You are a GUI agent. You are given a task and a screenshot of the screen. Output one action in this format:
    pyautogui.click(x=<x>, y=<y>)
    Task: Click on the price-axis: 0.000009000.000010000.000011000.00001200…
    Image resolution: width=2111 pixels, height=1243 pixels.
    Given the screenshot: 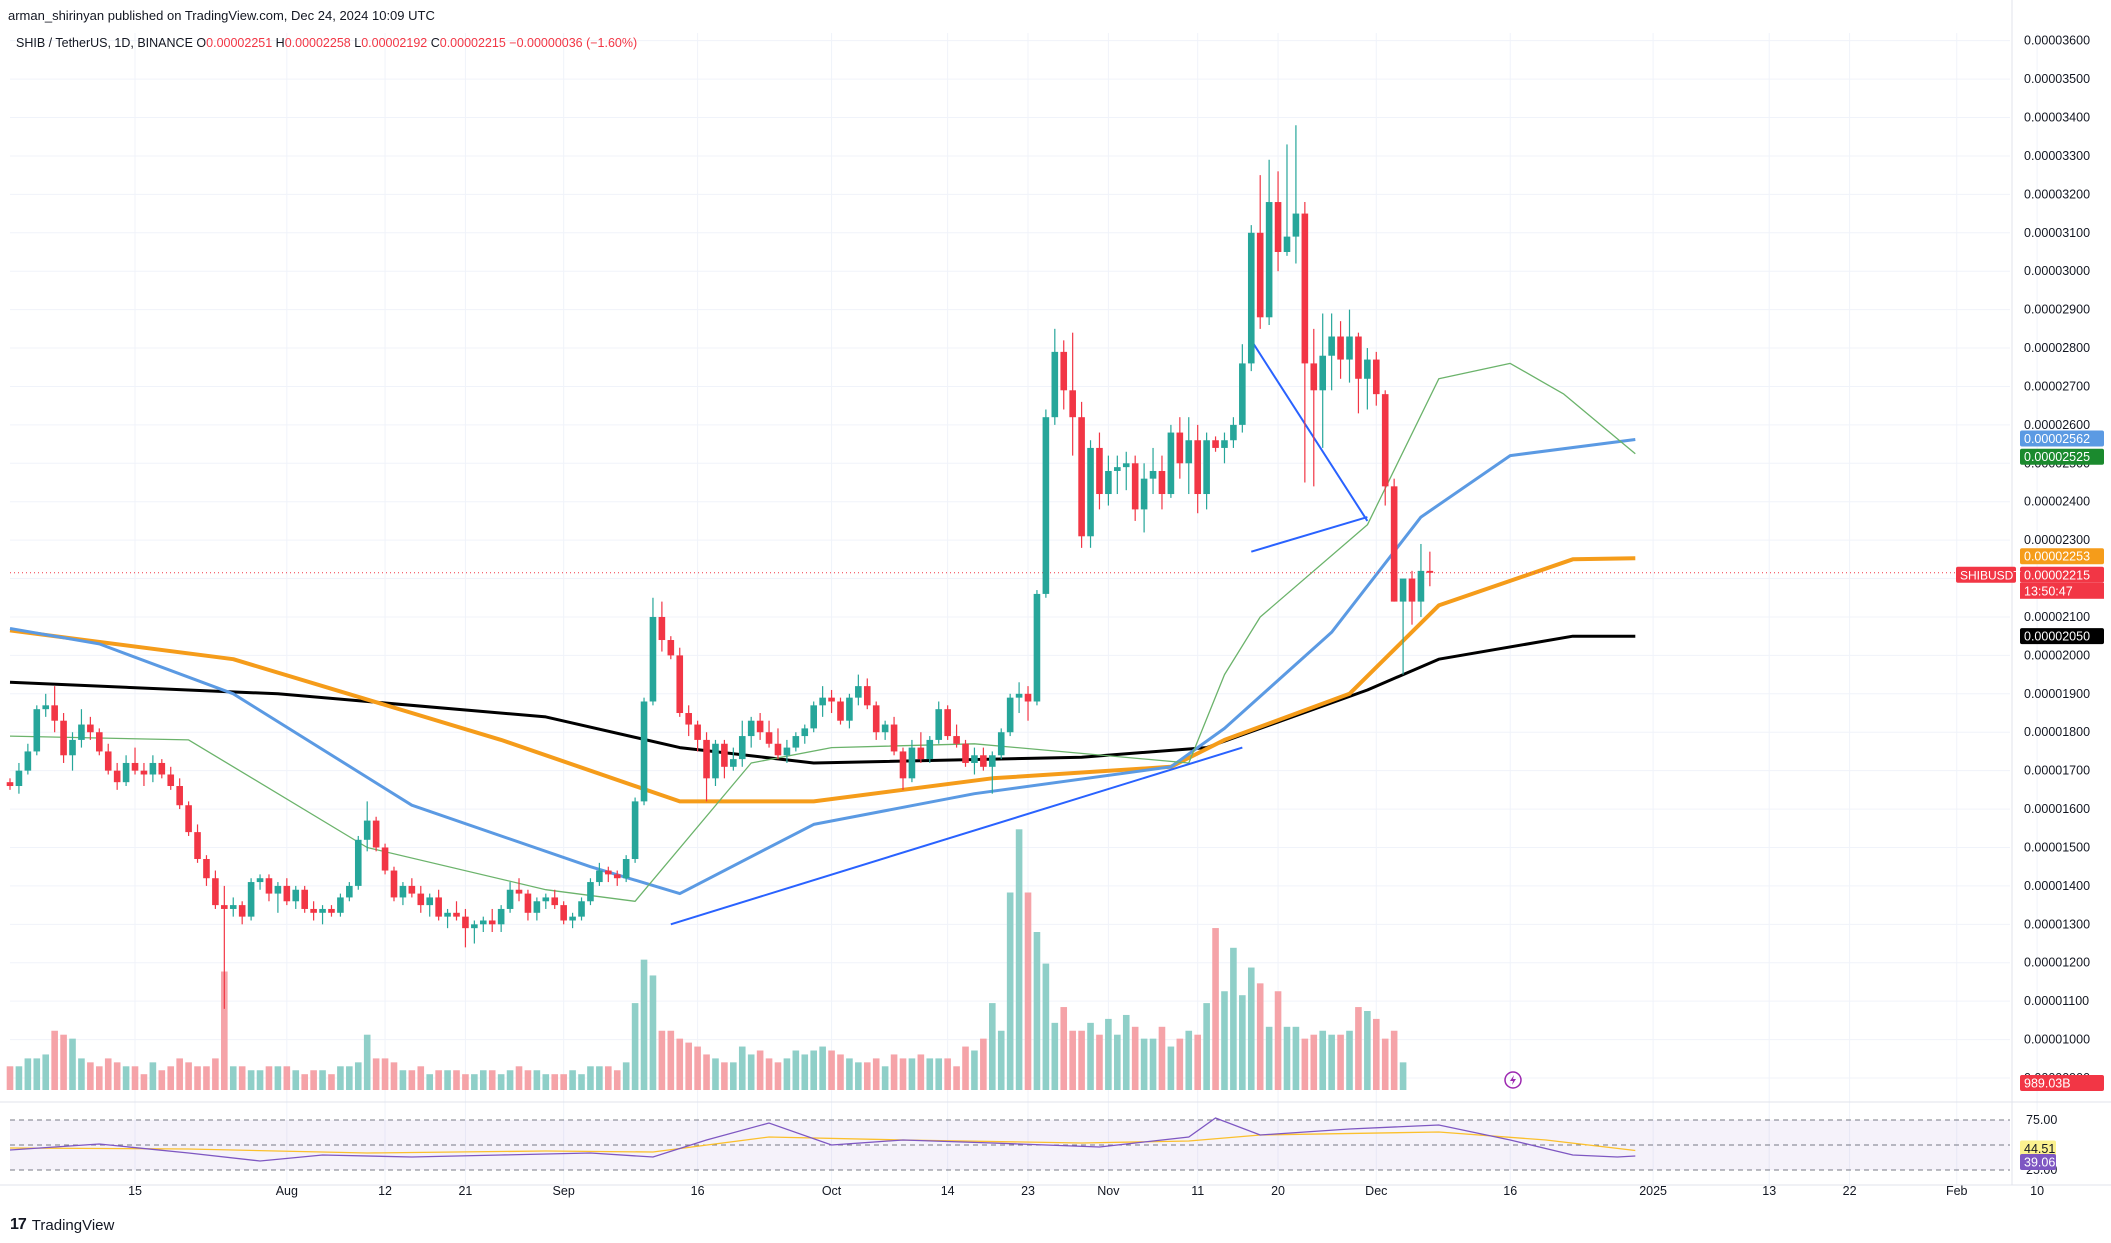 What is the action you would take?
    pyautogui.click(x=2057, y=605)
    